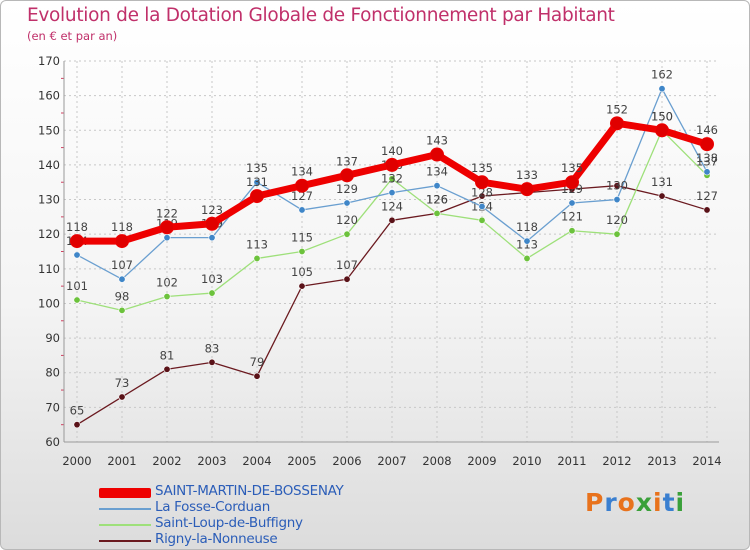  Describe the element at coordinates (49, 165) in the screenshot. I see `y-tick-label: 140` at that location.